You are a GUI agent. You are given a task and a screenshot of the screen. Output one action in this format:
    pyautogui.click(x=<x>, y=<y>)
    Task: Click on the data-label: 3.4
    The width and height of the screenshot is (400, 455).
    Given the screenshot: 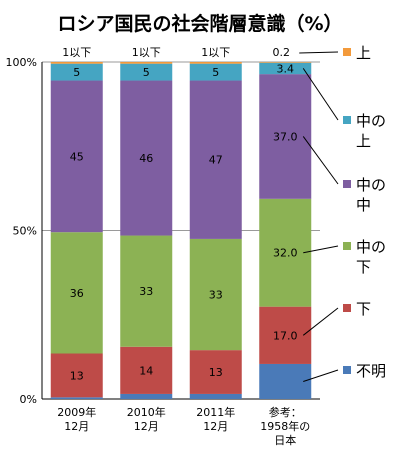 What is the action you would take?
    pyautogui.click(x=286, y=68)
    